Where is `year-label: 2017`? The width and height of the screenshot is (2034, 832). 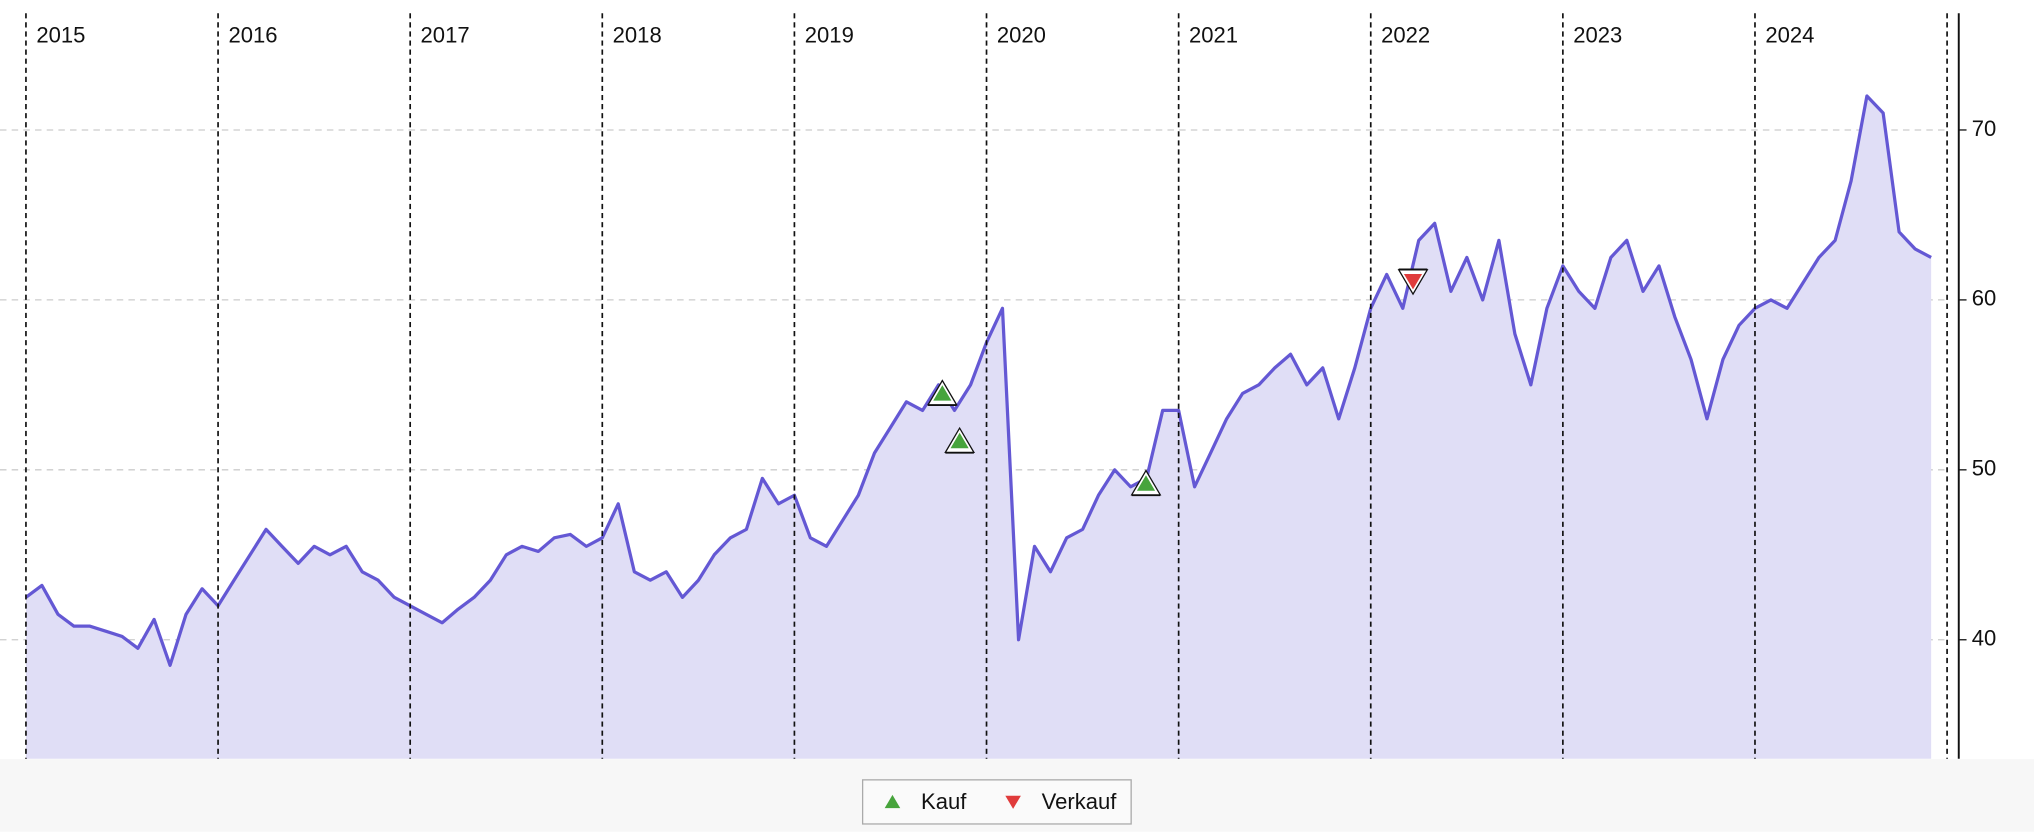 year-label: 2017 is located at coordinates (445, 34).